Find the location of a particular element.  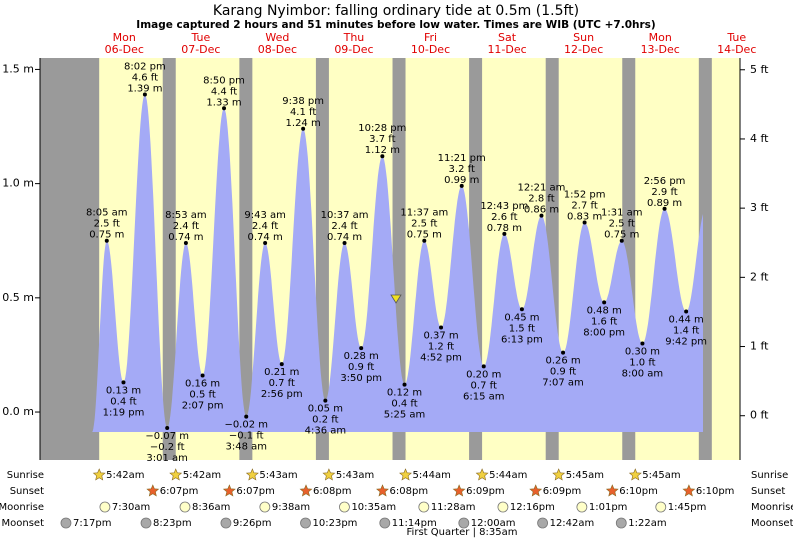

tide-label: 2:07 pm is located at coordinates (203, 405).